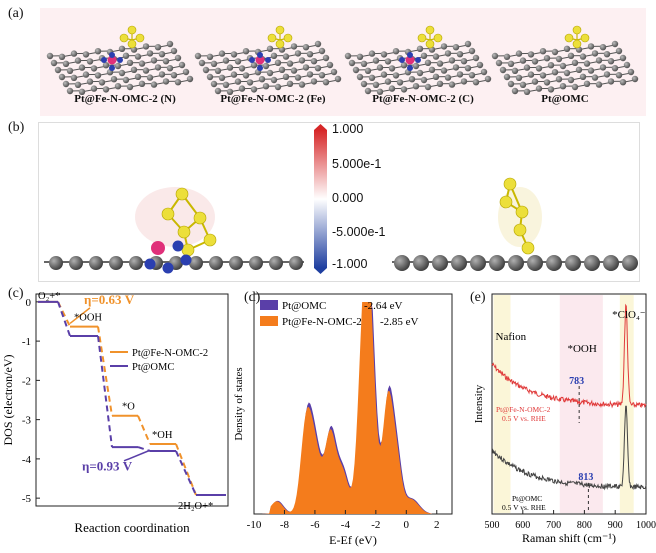  Describe the element at coordinates (170, 353) in the screenshot. I see `legend-label: Pt@Fe-N-OMC-2` at that location.